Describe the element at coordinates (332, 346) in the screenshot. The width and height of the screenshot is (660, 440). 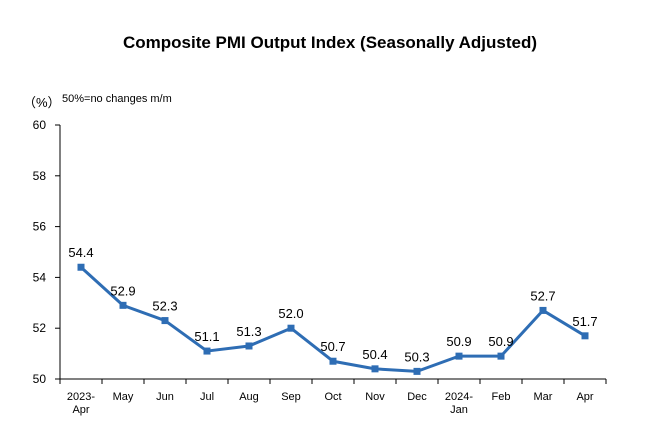
I see `data-label: 50.7` at that location.